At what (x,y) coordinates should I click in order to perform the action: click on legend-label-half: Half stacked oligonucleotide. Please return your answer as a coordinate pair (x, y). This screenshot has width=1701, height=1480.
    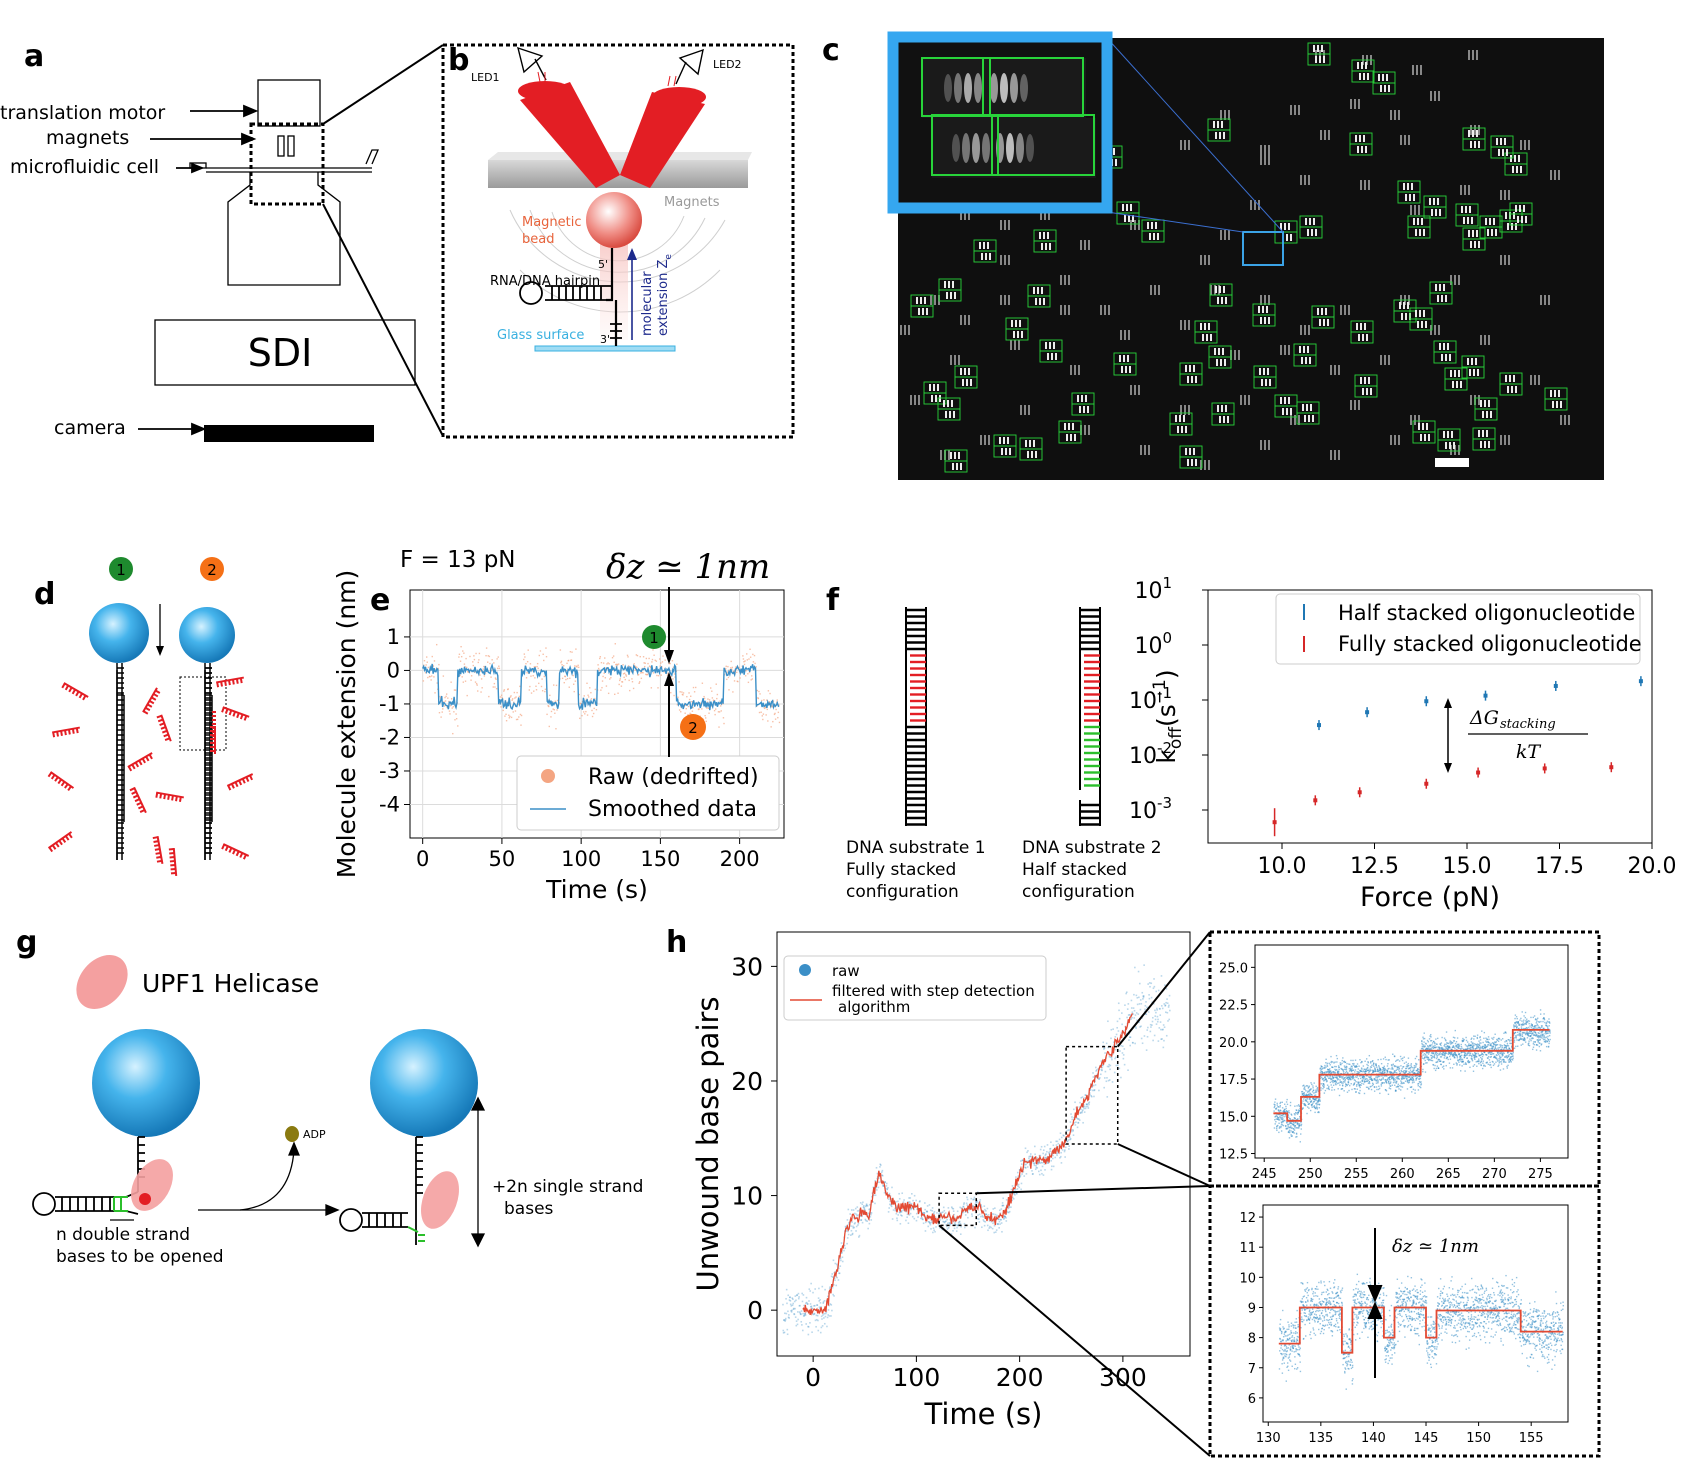
    Looking at the image, I should click on (1486, 613).